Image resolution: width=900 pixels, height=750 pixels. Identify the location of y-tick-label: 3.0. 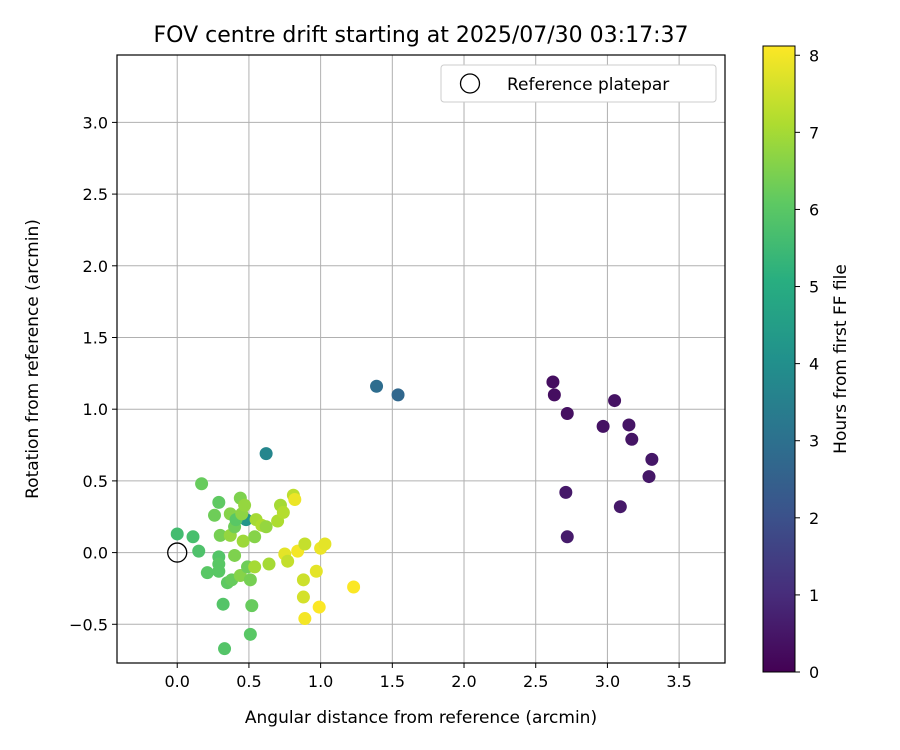
(95, 122).